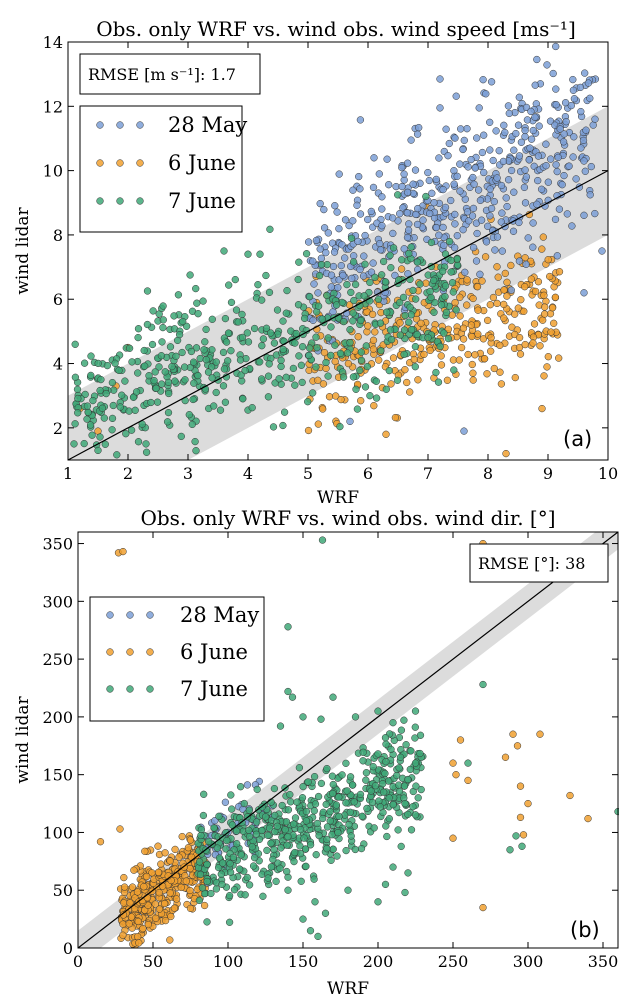 This screenshot has width=619, height=998. What do you see at coordinates (308, 473) in the screenshot?
I see `x-tick-label: 5` at bounding box center [308, 473].